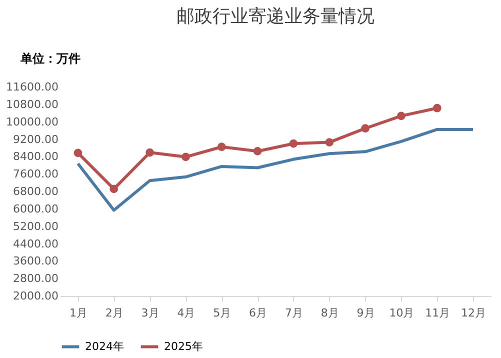 The height and width of the screenshot is (358, 501). Describe the element at coordinates (114, 313) in the screenshot. I see `x-tick-label: 2月` at that location.